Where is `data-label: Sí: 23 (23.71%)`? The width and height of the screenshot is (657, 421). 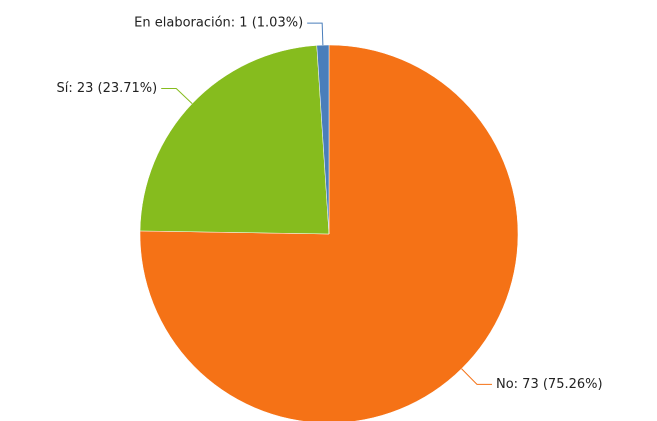 data-label: Sí: 23 (23.71%) is located at coordinates (106, 88).